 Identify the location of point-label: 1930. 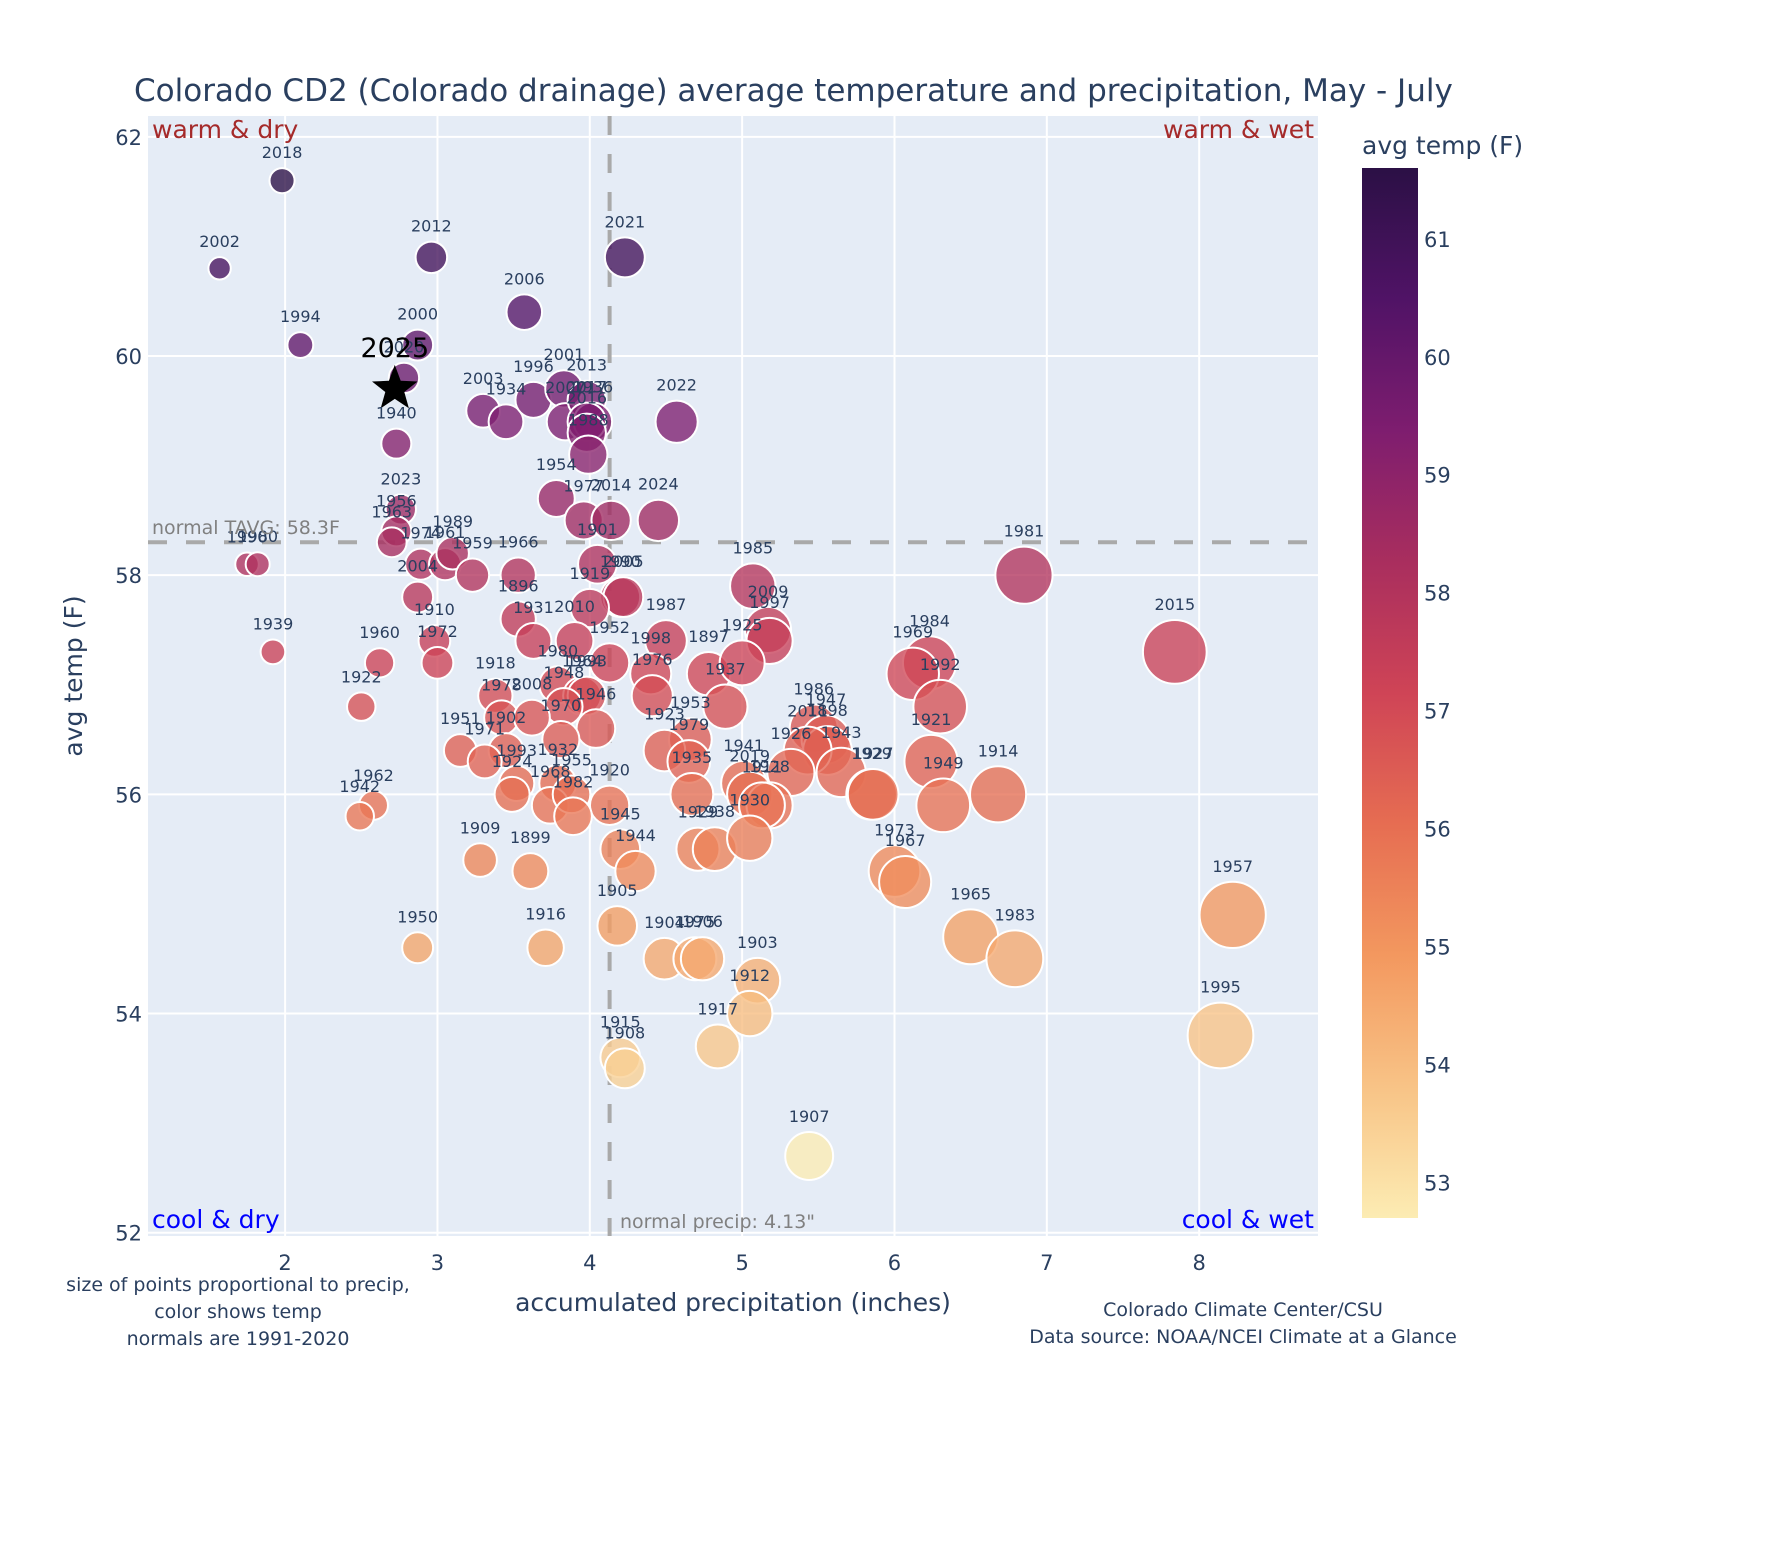
(749, 800).